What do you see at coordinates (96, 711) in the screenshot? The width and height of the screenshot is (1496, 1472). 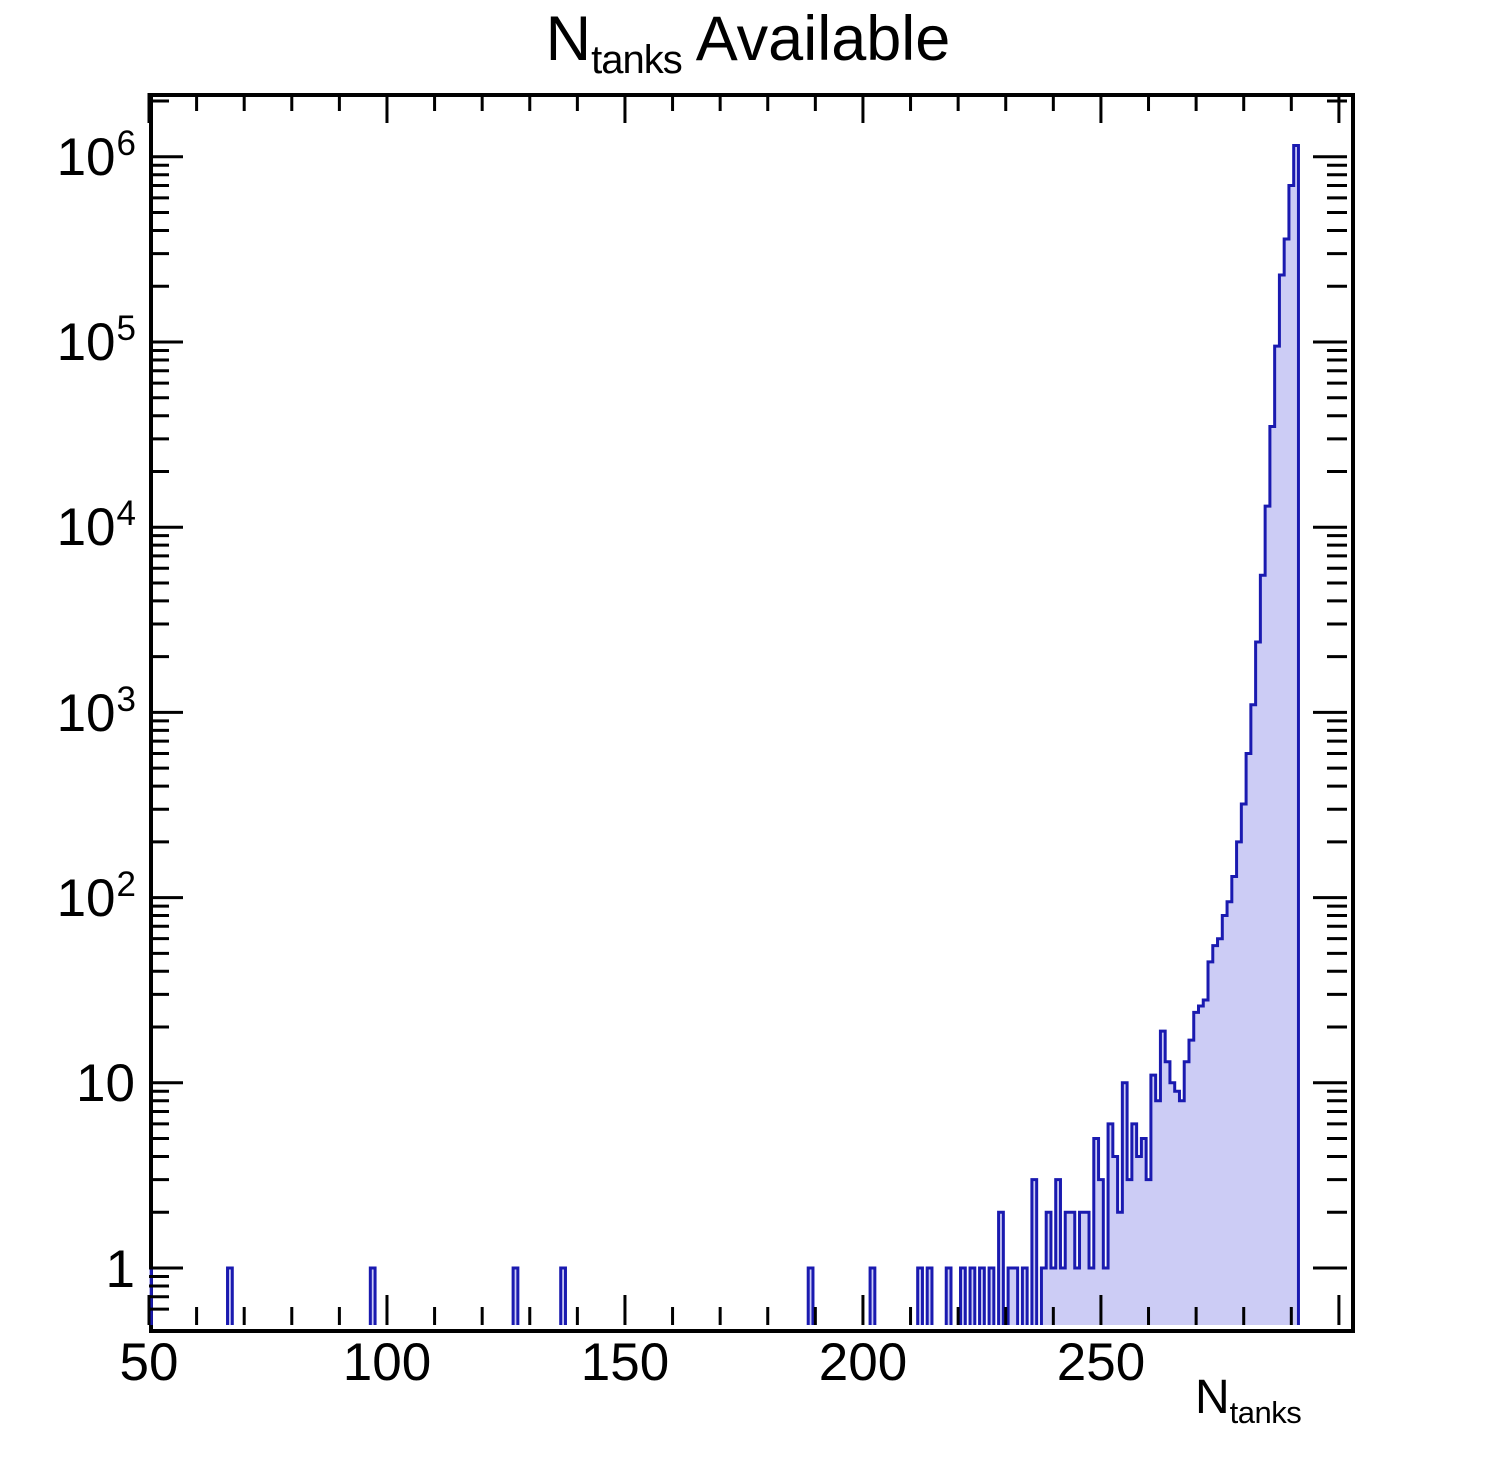 I see `y-tick-label-1e3: 10³` at bounding box center [96, 711].